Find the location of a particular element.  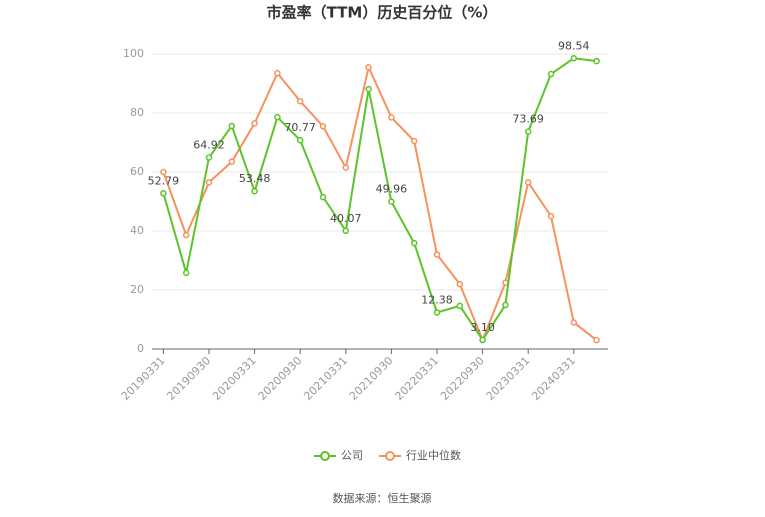

source: 数据来源：恒生聚源 is located at coordinates (382, 498).